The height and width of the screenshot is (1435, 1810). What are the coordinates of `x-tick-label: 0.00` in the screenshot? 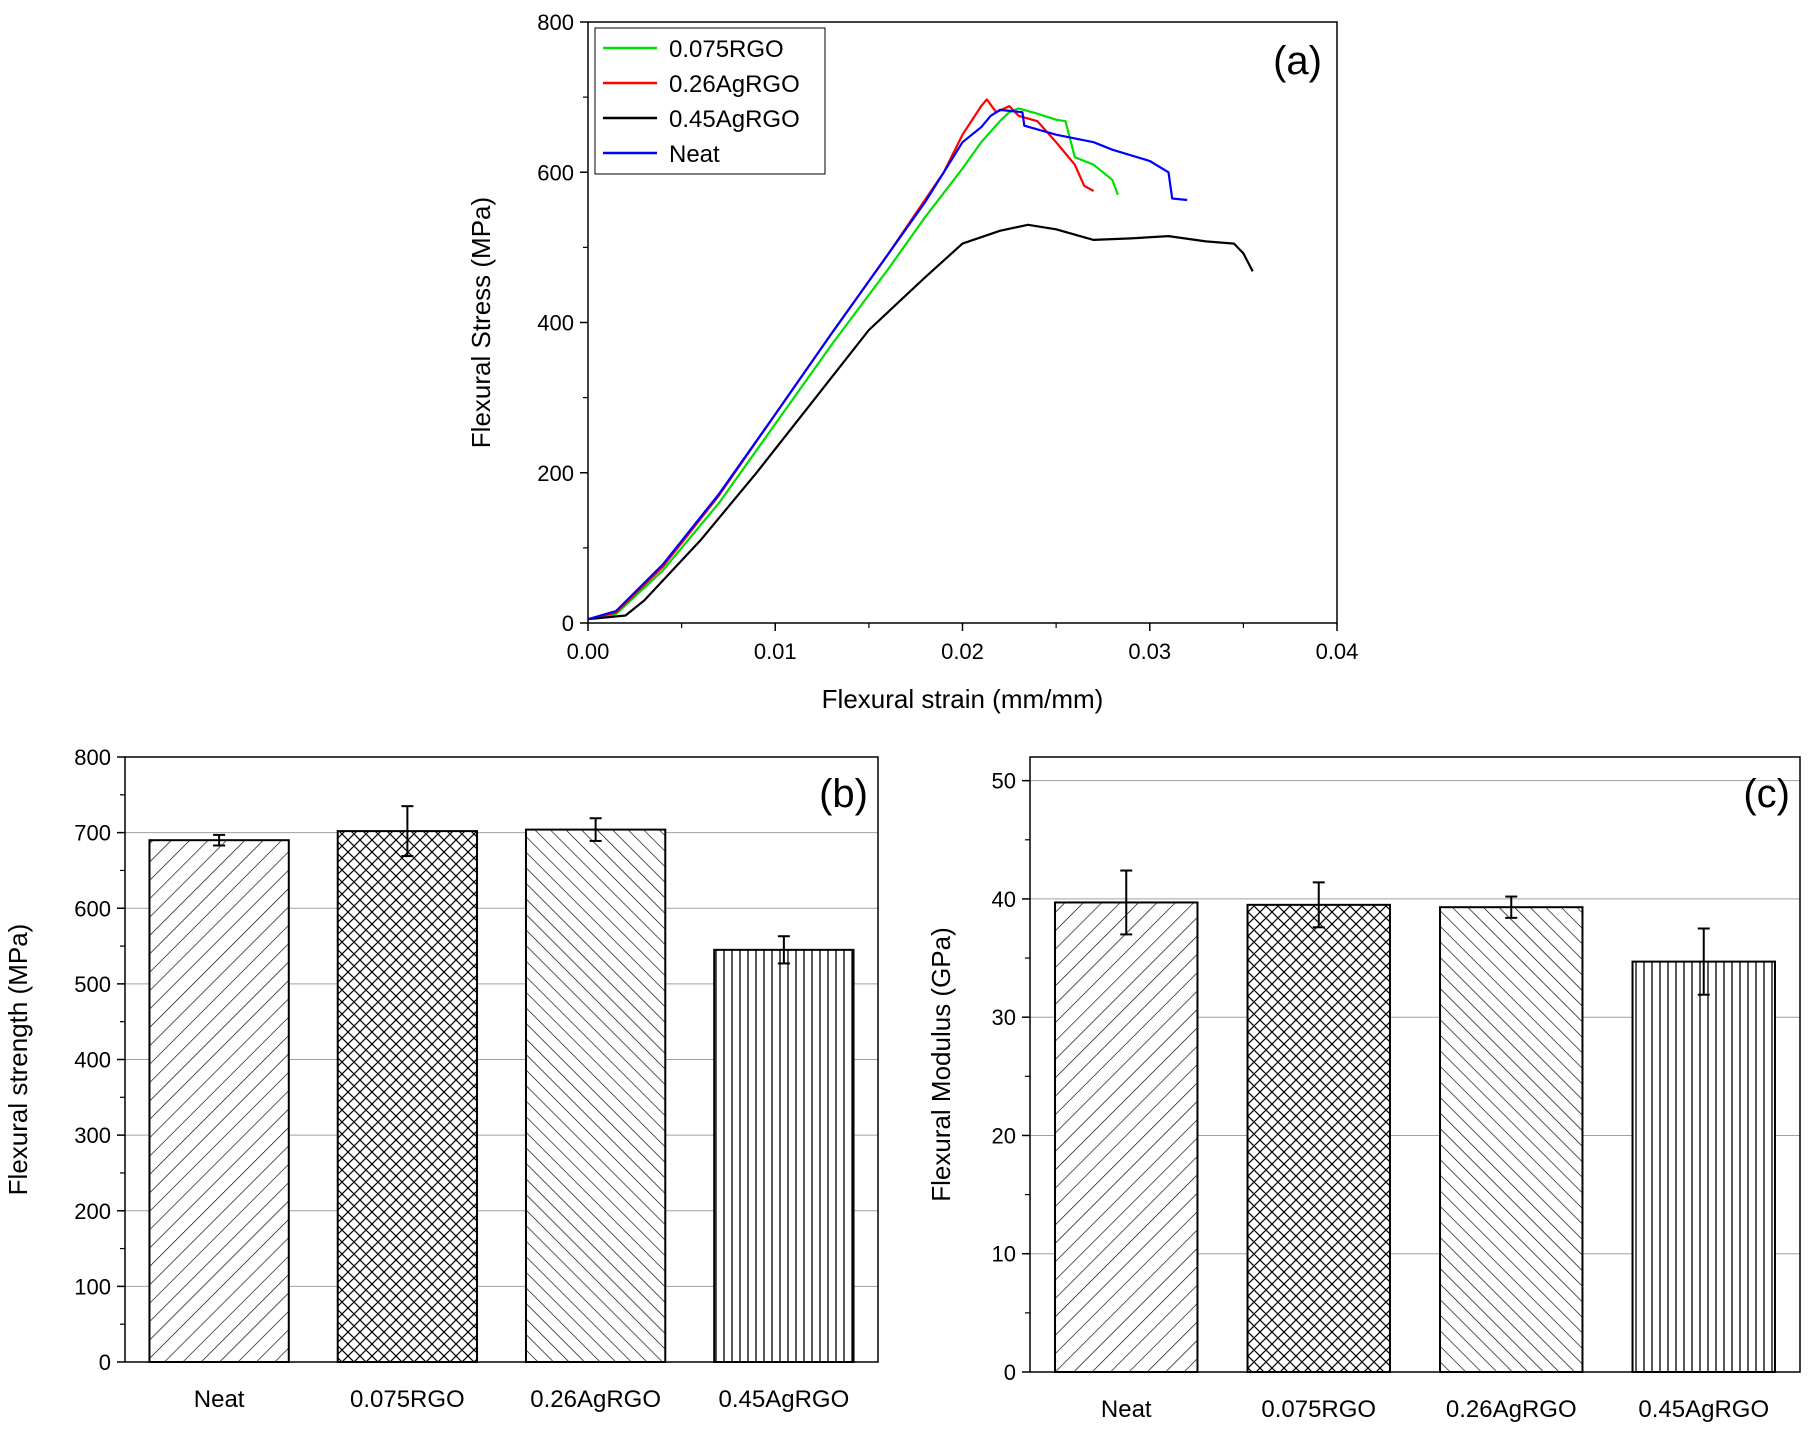 It's located at (588, 651).